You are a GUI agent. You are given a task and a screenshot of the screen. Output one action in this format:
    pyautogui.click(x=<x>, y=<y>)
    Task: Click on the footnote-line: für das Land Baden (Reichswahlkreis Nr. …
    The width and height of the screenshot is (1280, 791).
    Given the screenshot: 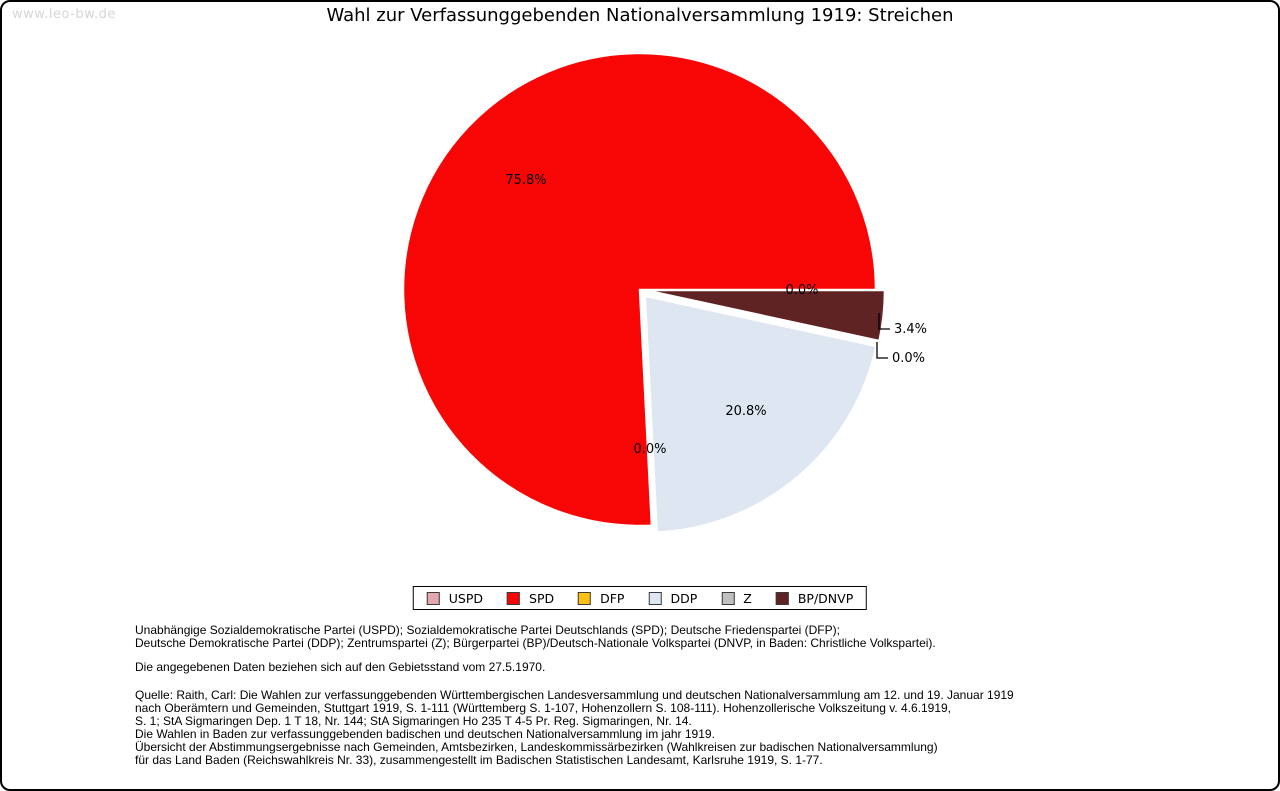 What is the action you would take?
    pyautogui.click(x=479, y=760)
    